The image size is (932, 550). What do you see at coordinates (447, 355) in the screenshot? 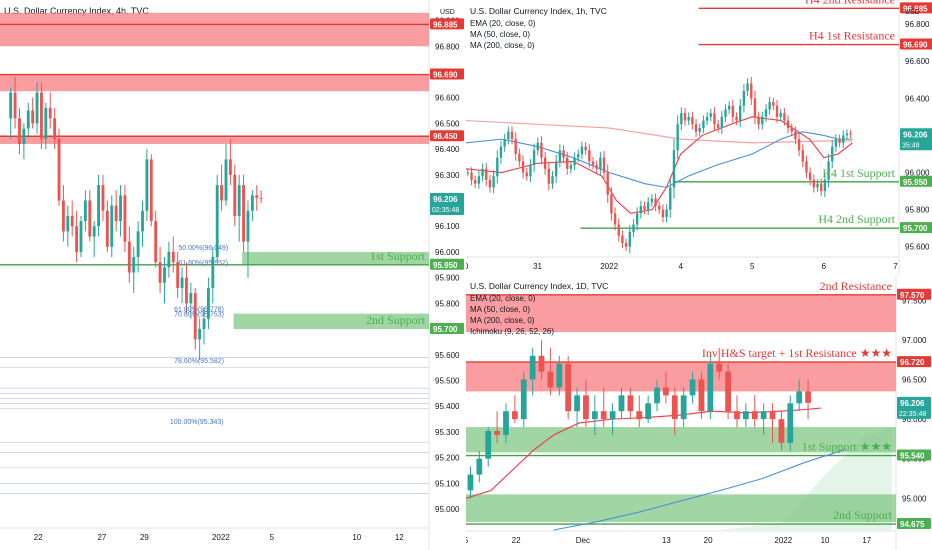
I see `price-tick: 95.600` at bounding box center [447, 355].